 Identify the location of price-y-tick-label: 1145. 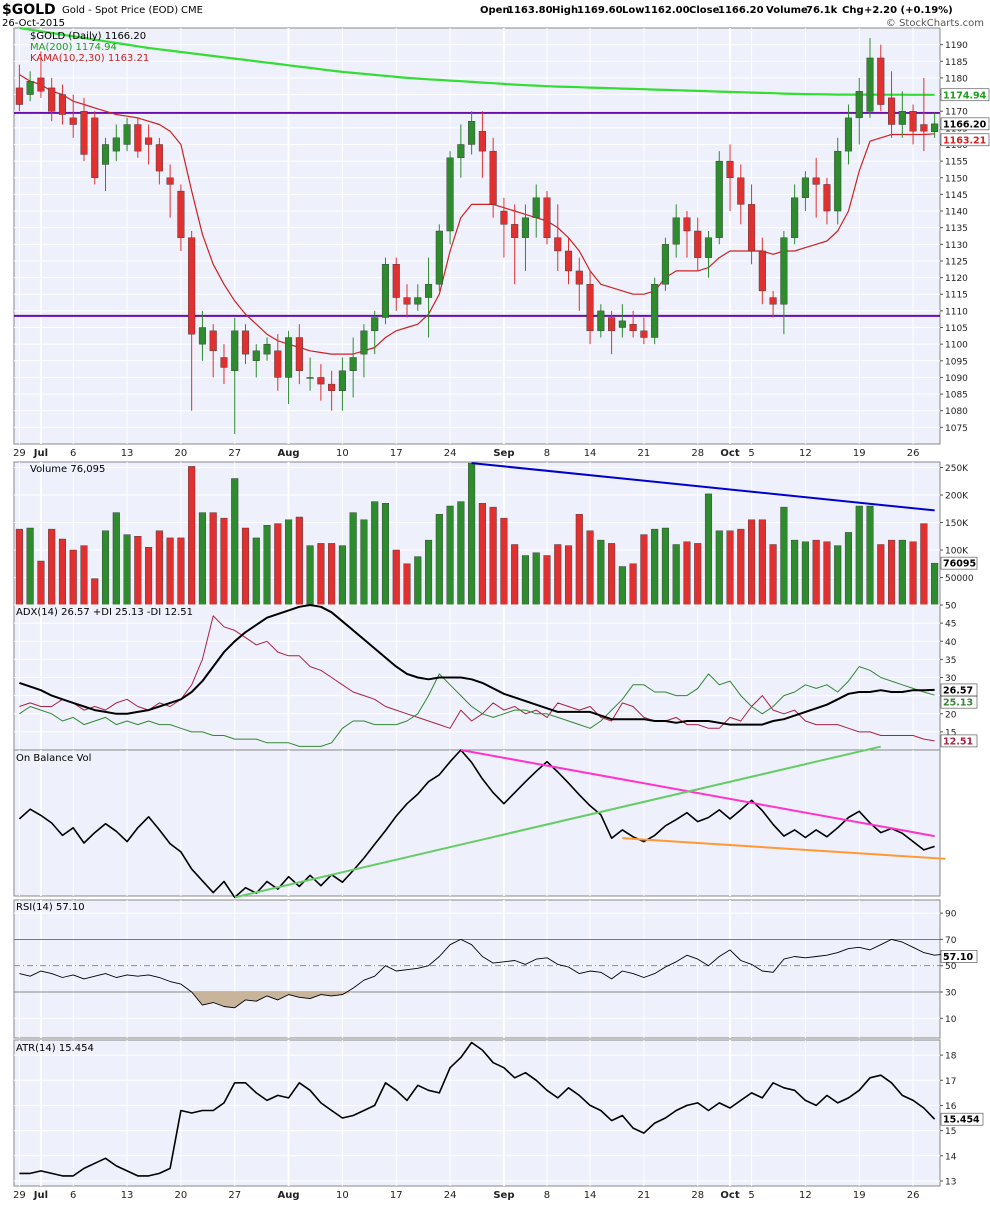
(956, 196).